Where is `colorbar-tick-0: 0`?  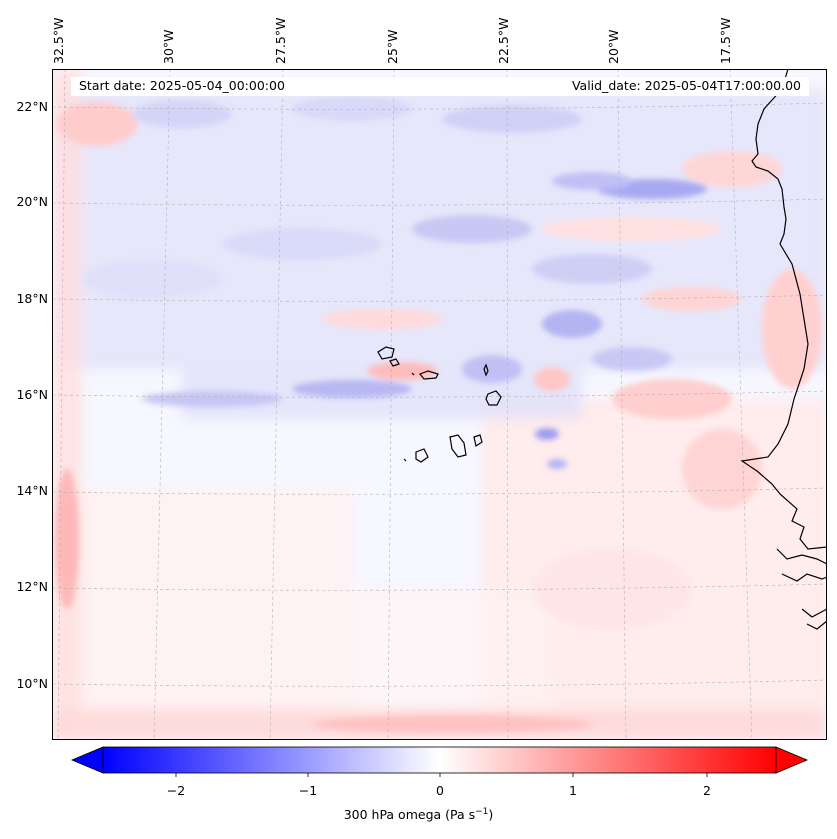 colorbar-tick-0: 0 is located at coordinates (440, 790).